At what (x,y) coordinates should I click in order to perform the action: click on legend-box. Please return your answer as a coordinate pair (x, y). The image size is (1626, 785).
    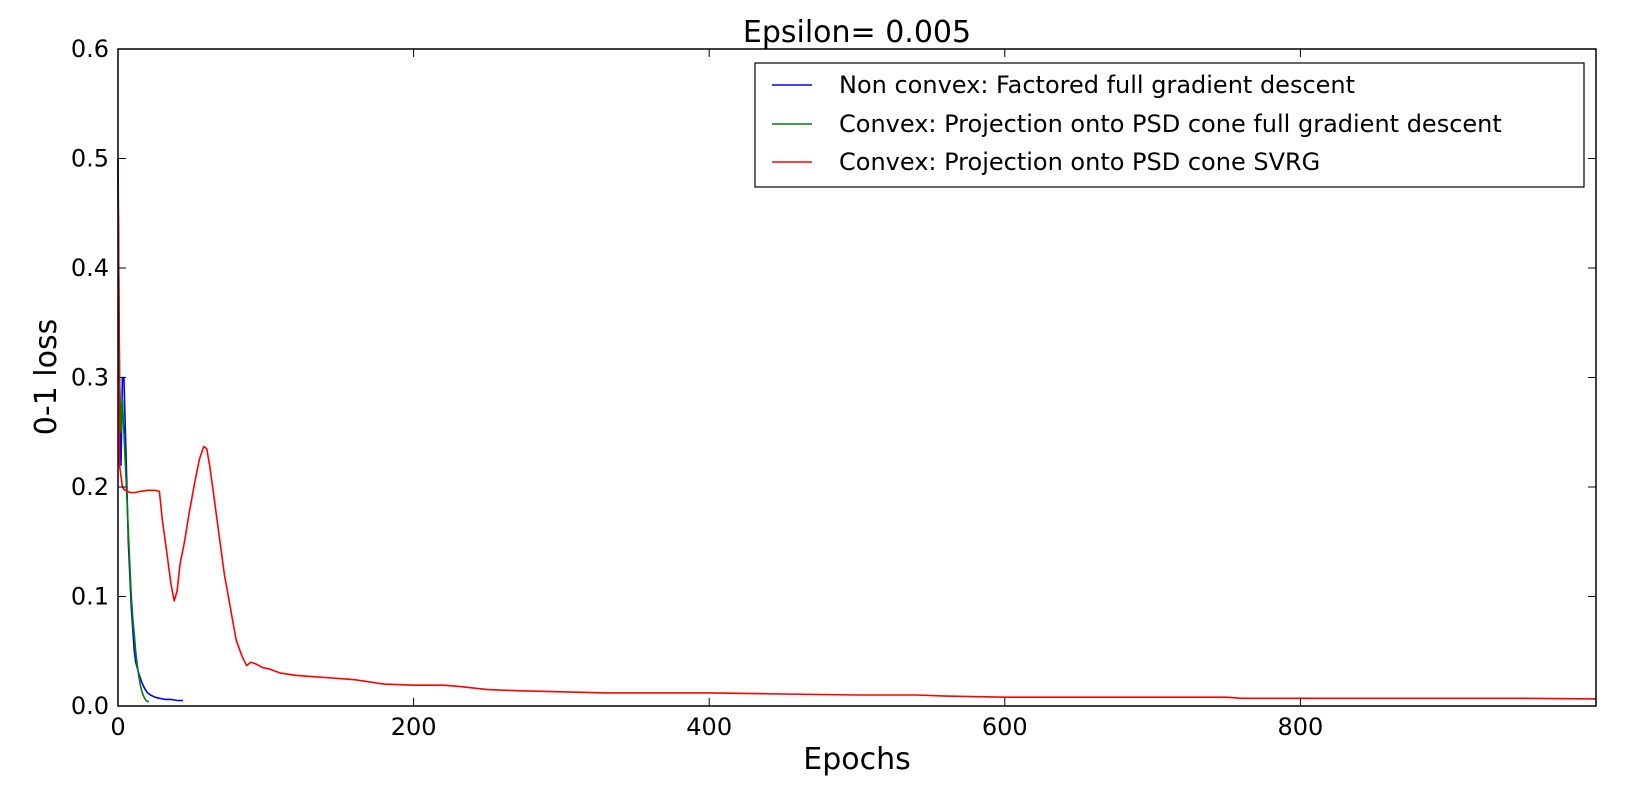
    Looking at the image, I should click on (1169, 125).